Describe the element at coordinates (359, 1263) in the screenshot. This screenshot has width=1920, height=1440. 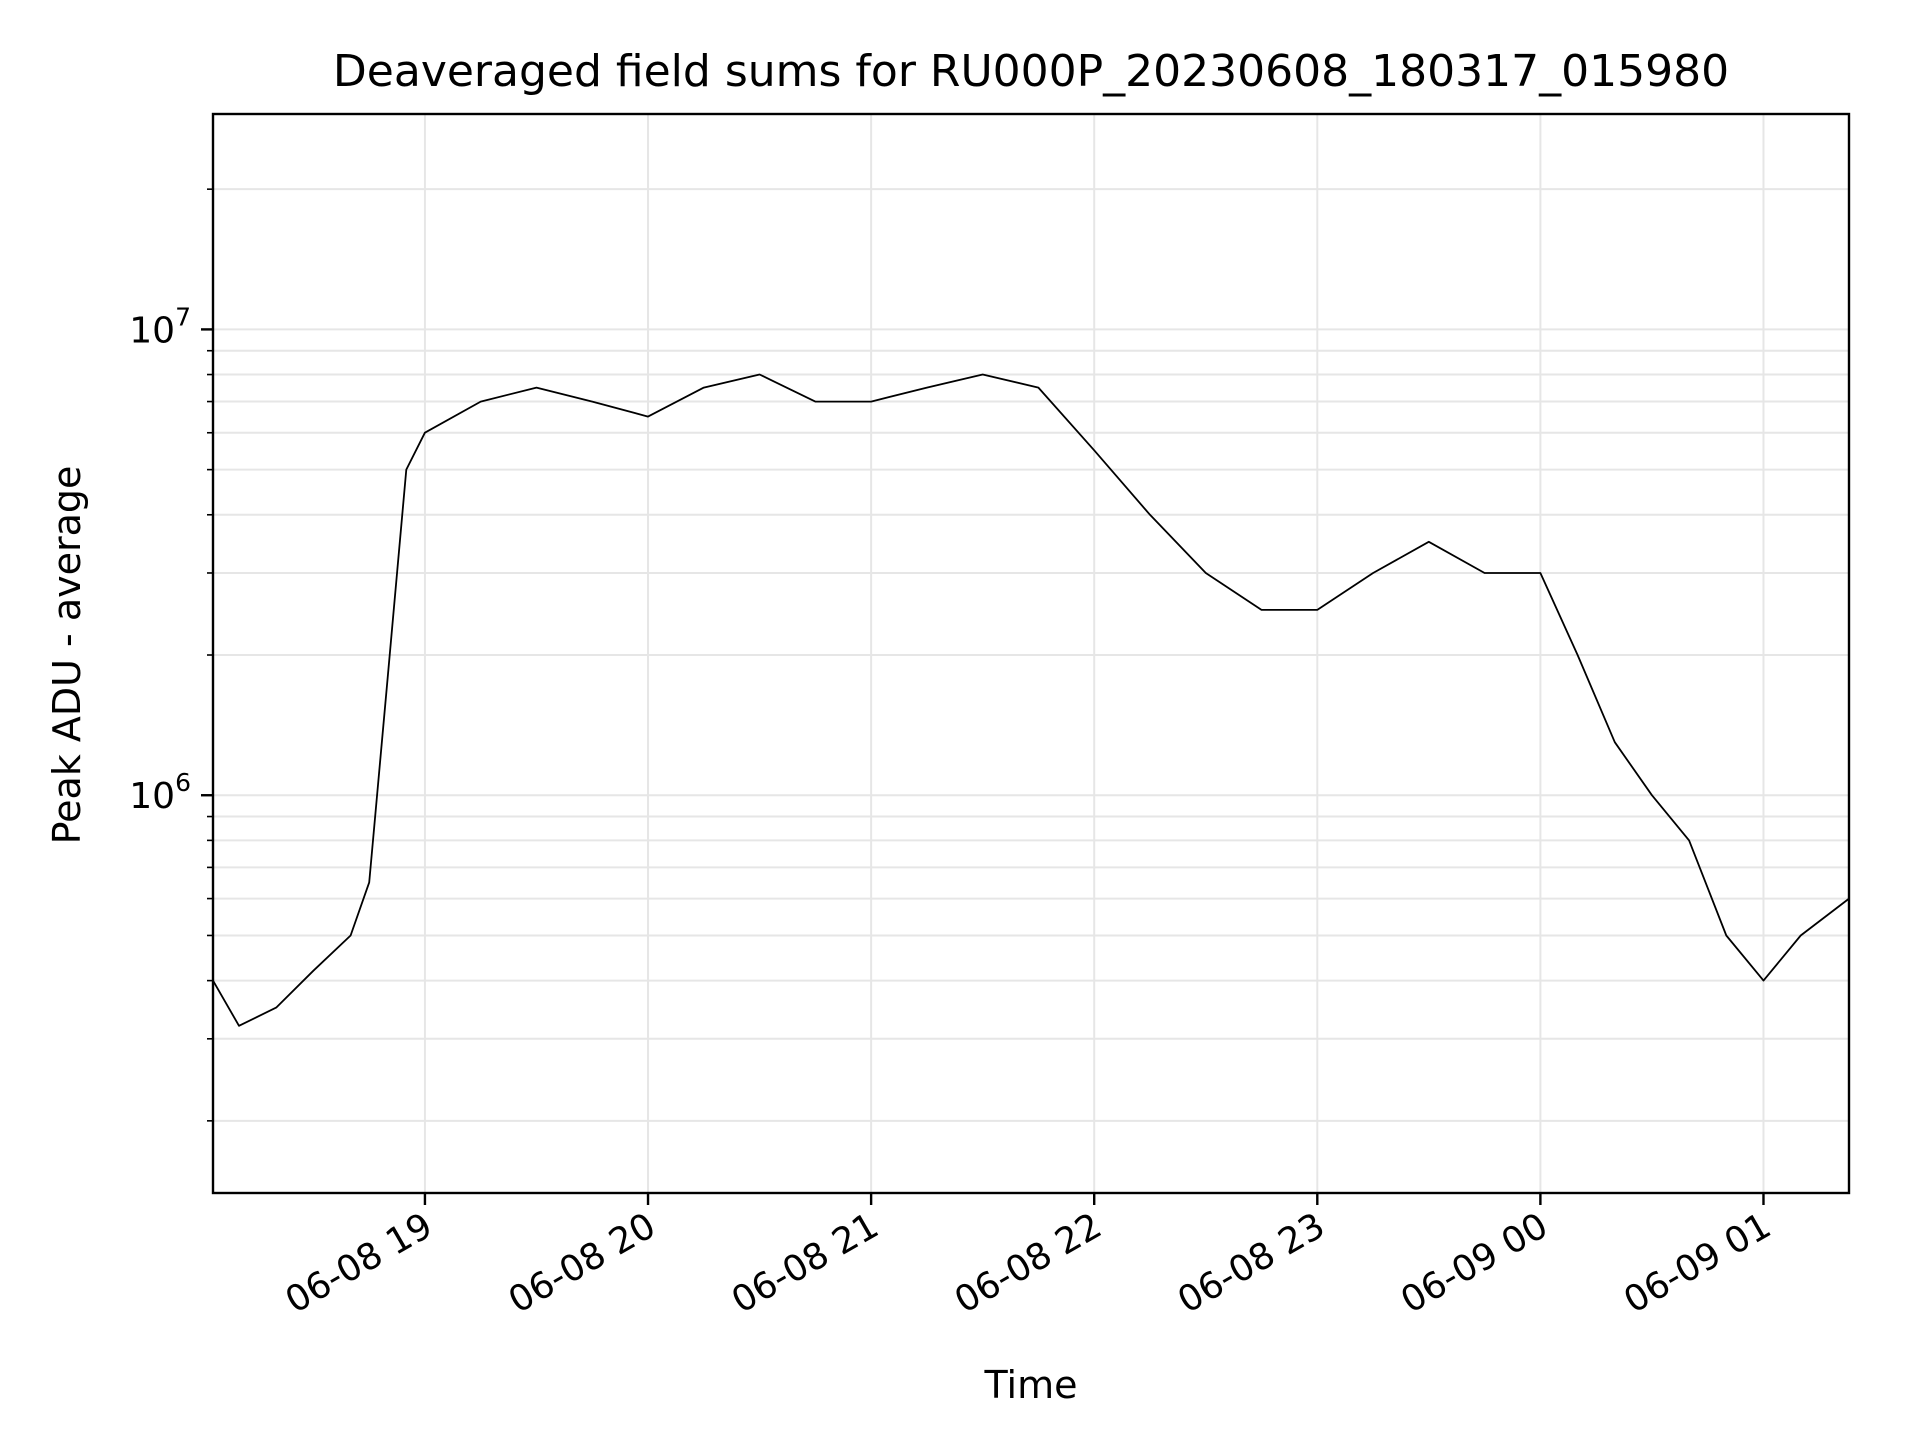
I see `x-tick-label: 06-08 19` at that location.